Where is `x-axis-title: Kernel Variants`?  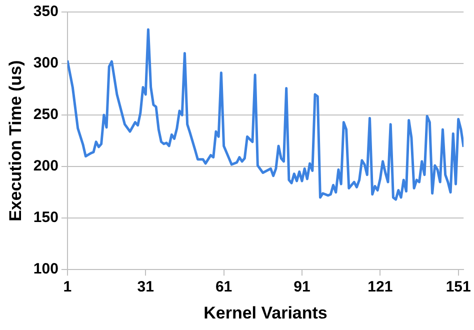 x-axis-title: Kernel Variants is located at coordinates (266, 312).